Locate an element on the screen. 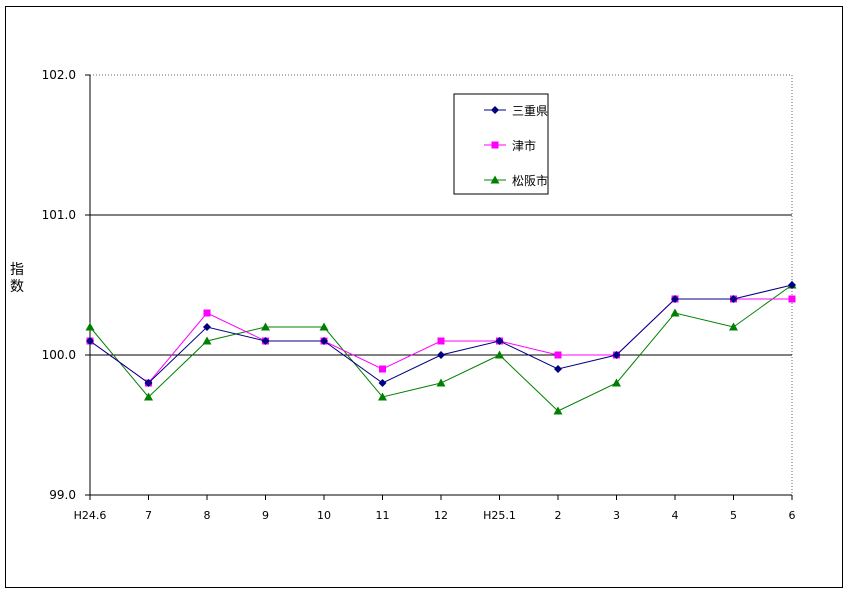  y-tick-label: 101.0 is located at coordinates (59, 215).